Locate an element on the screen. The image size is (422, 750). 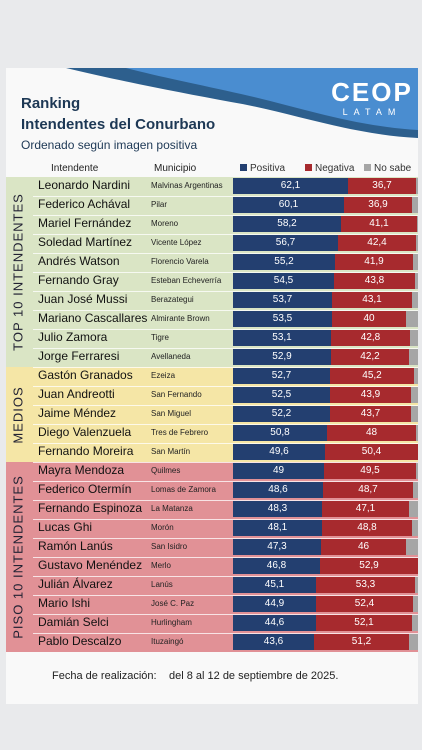
municipio-name: Quilmes is located at coordinates (166, 470).